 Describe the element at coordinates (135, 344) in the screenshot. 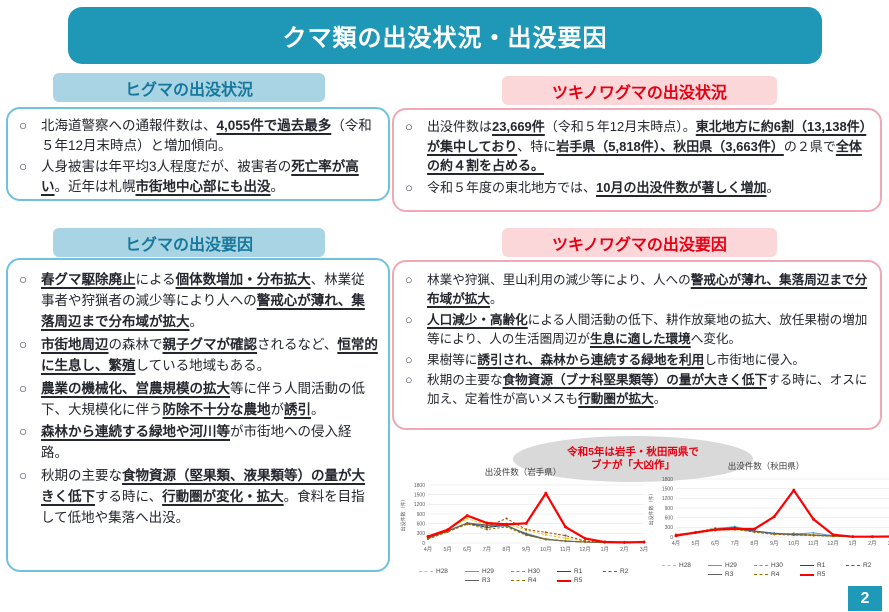

I see `text-segment: の森林で` at that location.